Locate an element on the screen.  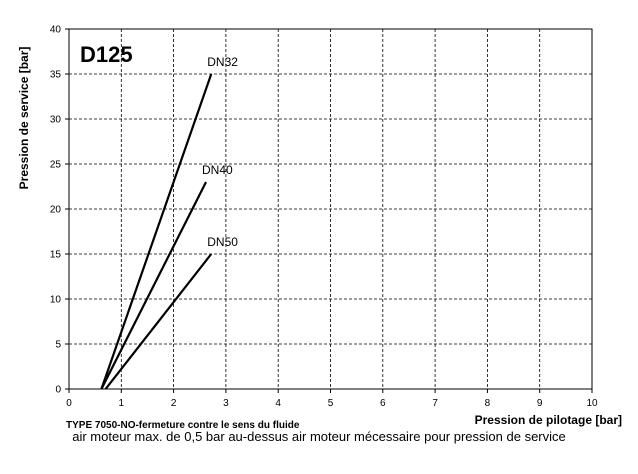
x-tick-label: 2 is located at coordinates (174, 403).